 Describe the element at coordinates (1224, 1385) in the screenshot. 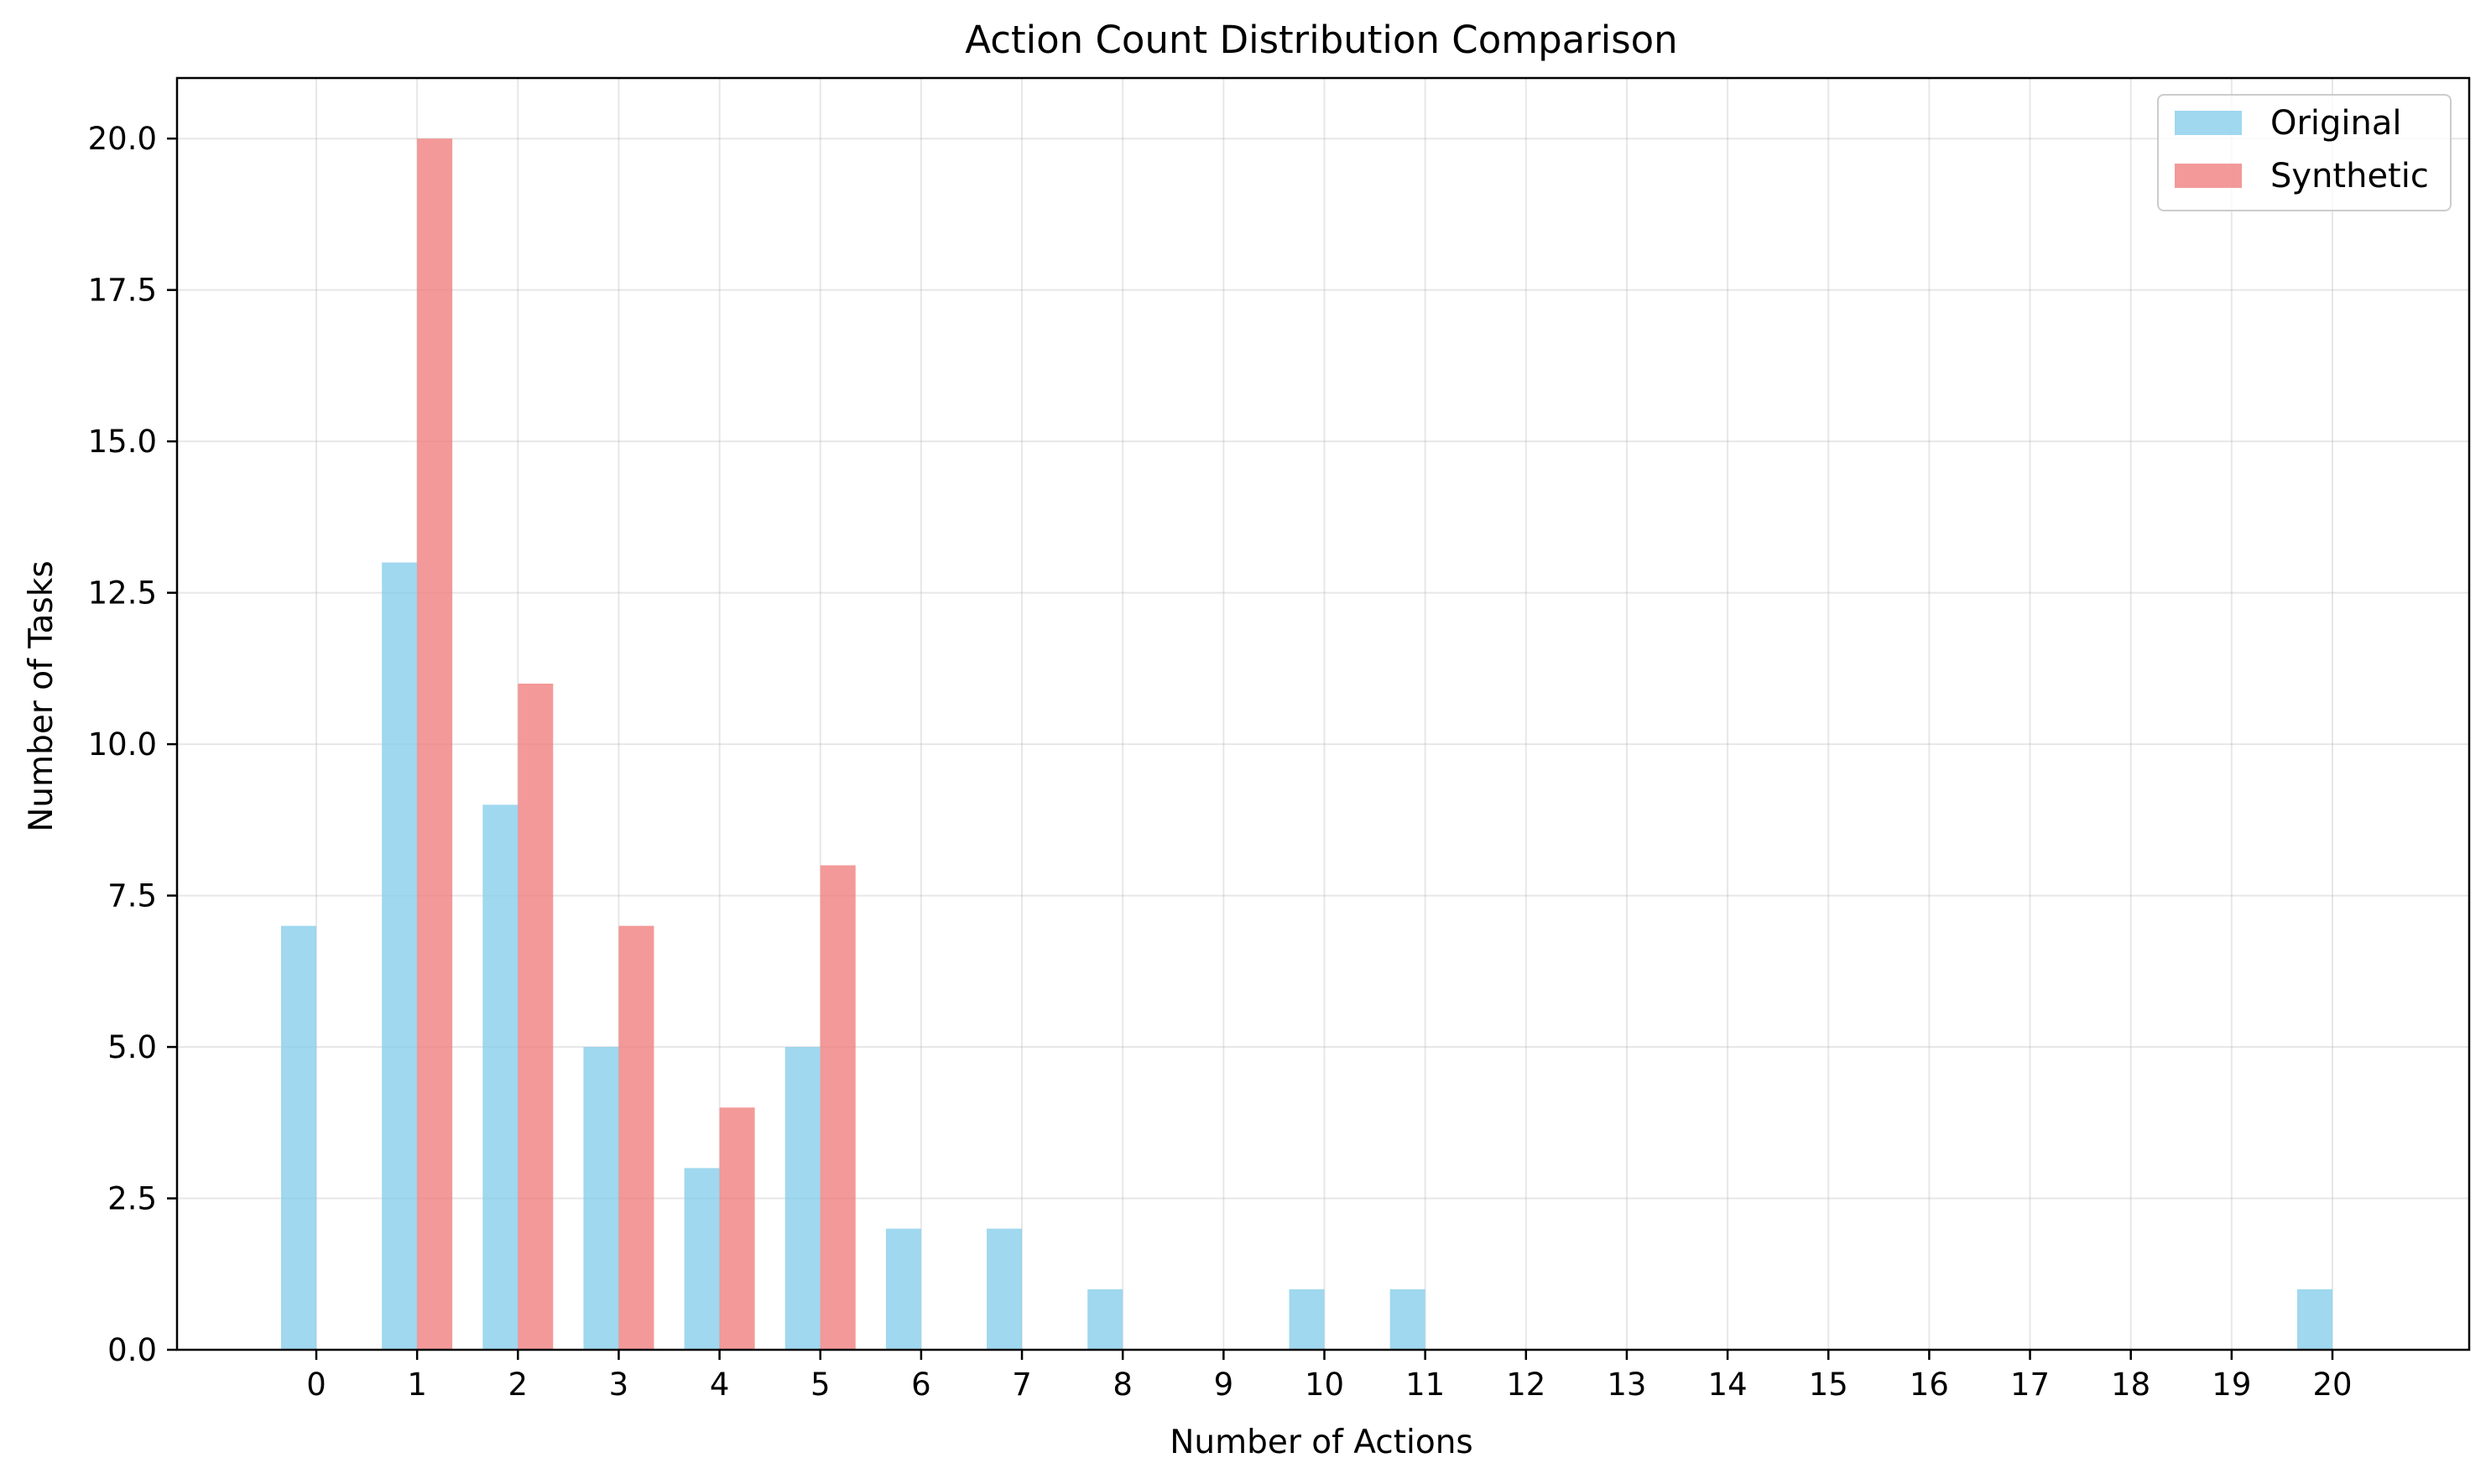

I see `x-tick-label: 9` at that location.